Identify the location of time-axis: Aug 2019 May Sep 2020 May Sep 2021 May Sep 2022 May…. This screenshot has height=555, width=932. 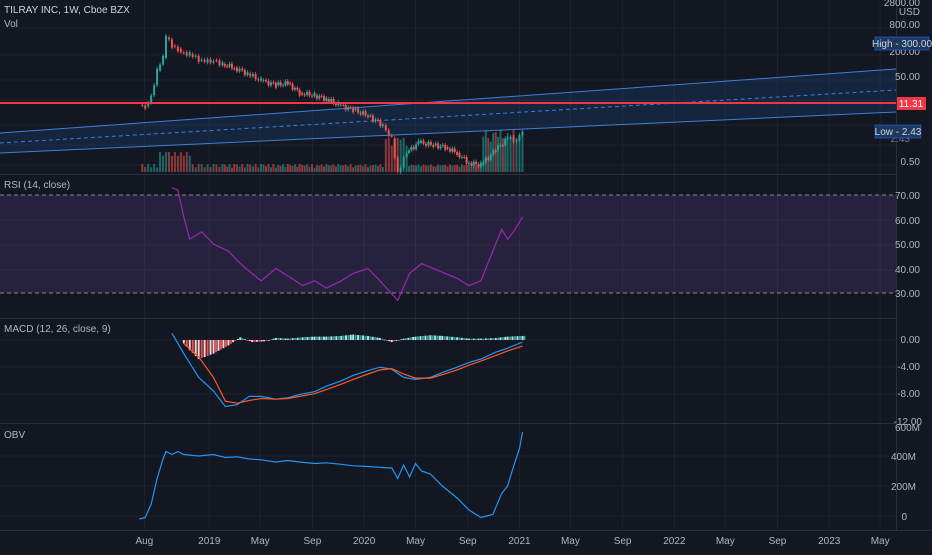
(512, 541).